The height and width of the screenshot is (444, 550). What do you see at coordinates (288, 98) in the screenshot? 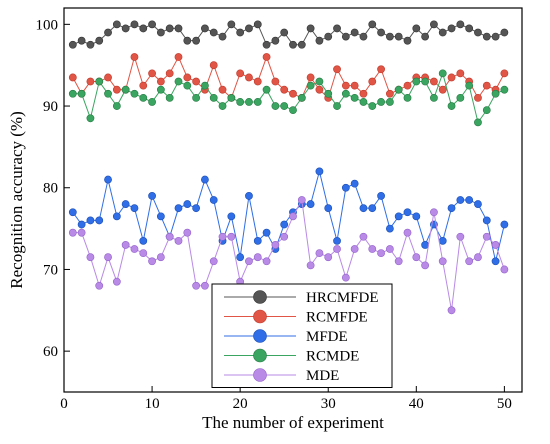
I see `series-rcmde` at bounding box center [288, 98].